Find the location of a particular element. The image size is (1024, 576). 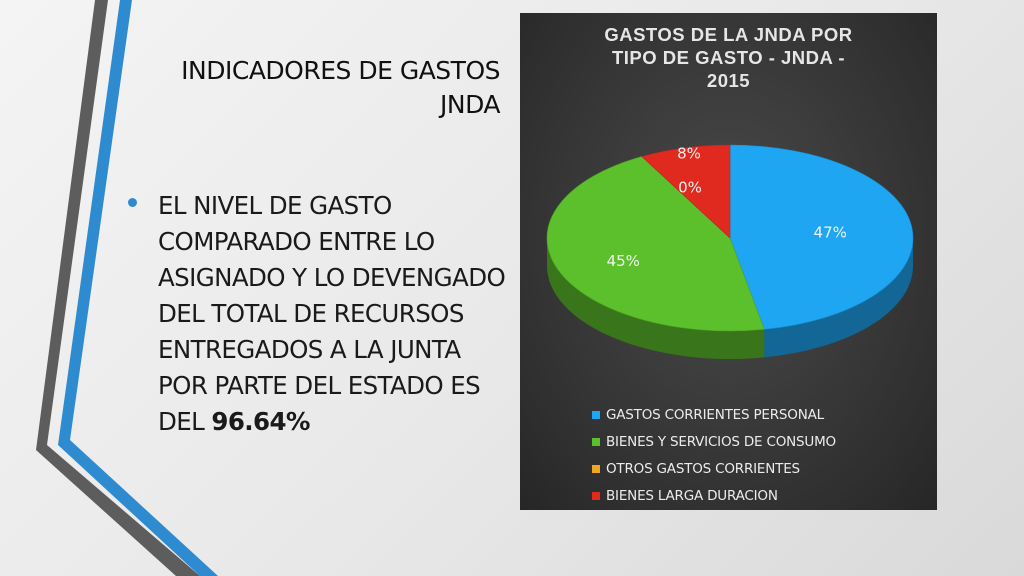

bullet-value: 96.64% is located at coordinates (260, 421).